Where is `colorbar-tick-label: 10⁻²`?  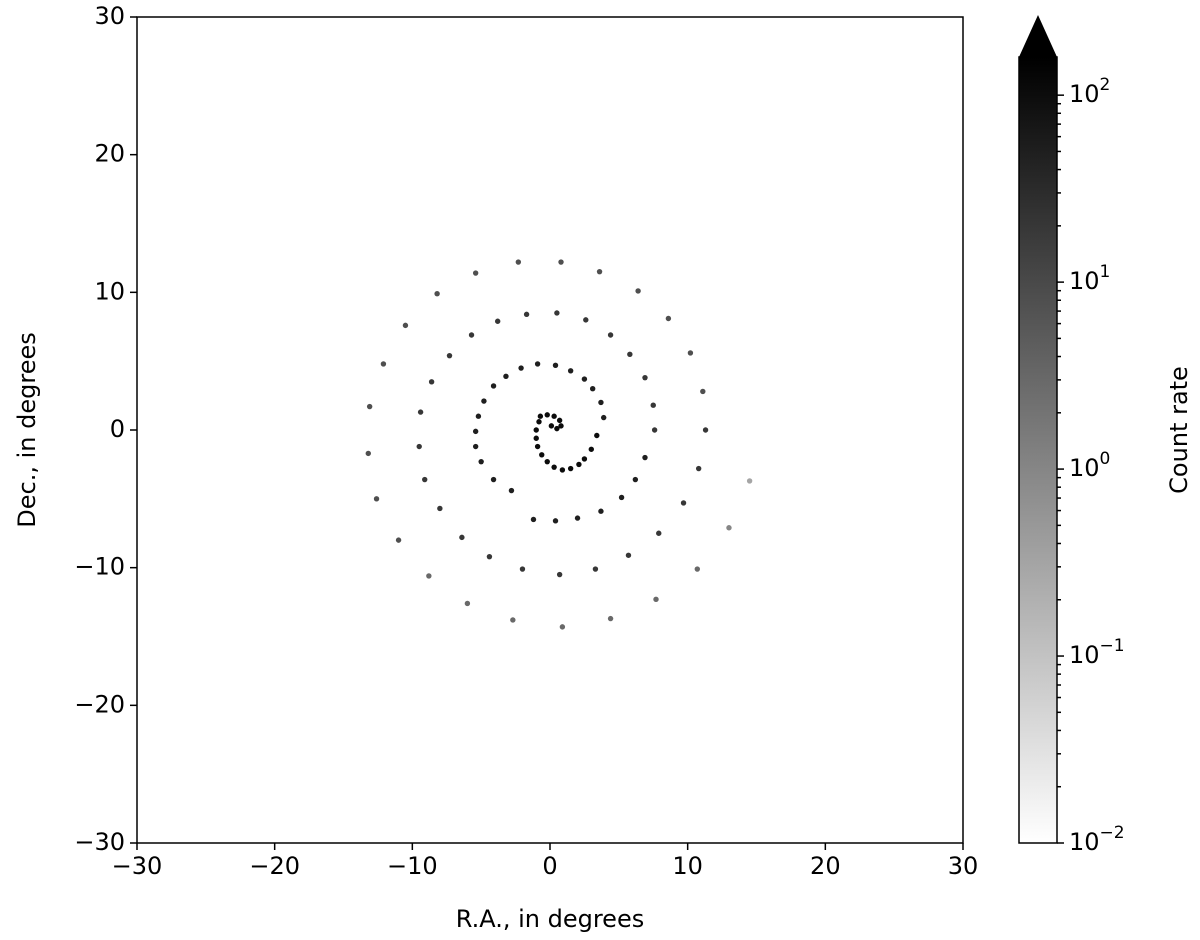
colorbar-tick-label: 10⁻² is located at coordinates (1097, 839).